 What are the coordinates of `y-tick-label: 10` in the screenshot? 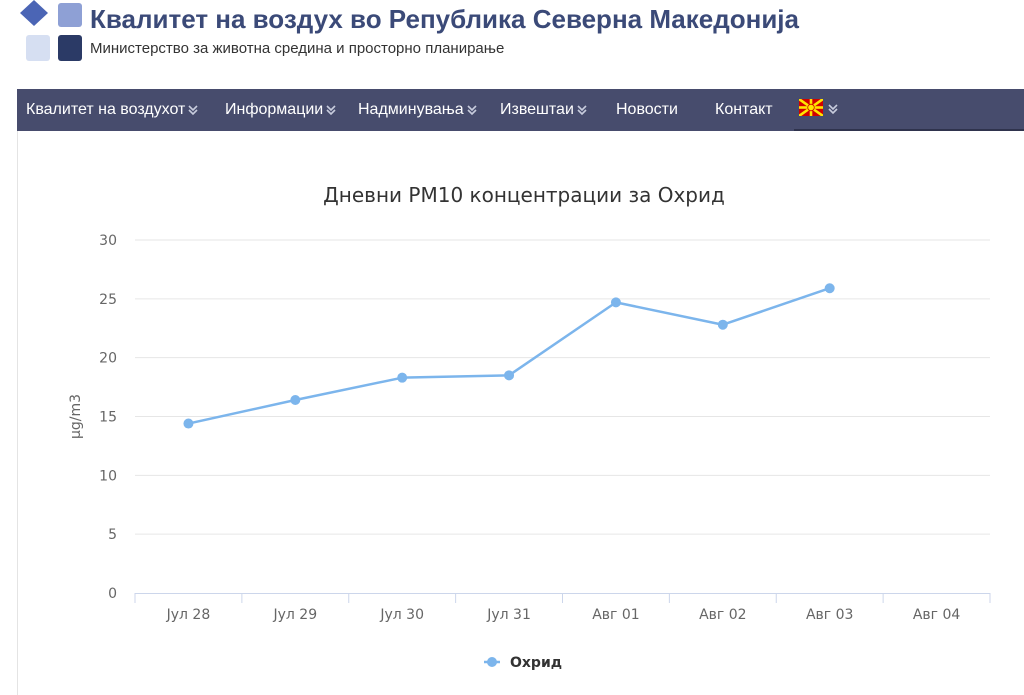 It's located at (108, 476).